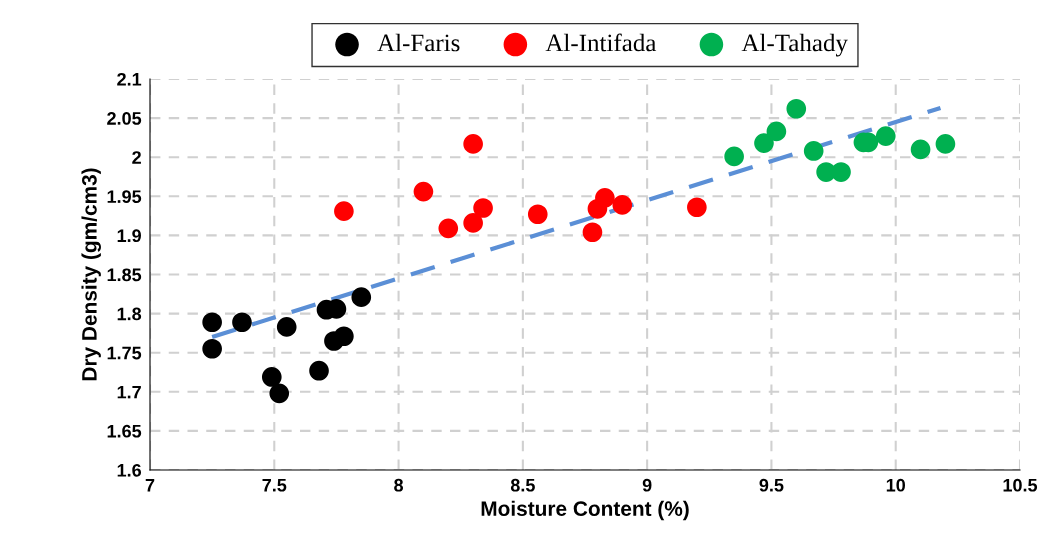 Image resolution: width=1058 pixels, height=540 pixels. I want to click on x-axis-title: Moisture Content (%), so click(585, 510).